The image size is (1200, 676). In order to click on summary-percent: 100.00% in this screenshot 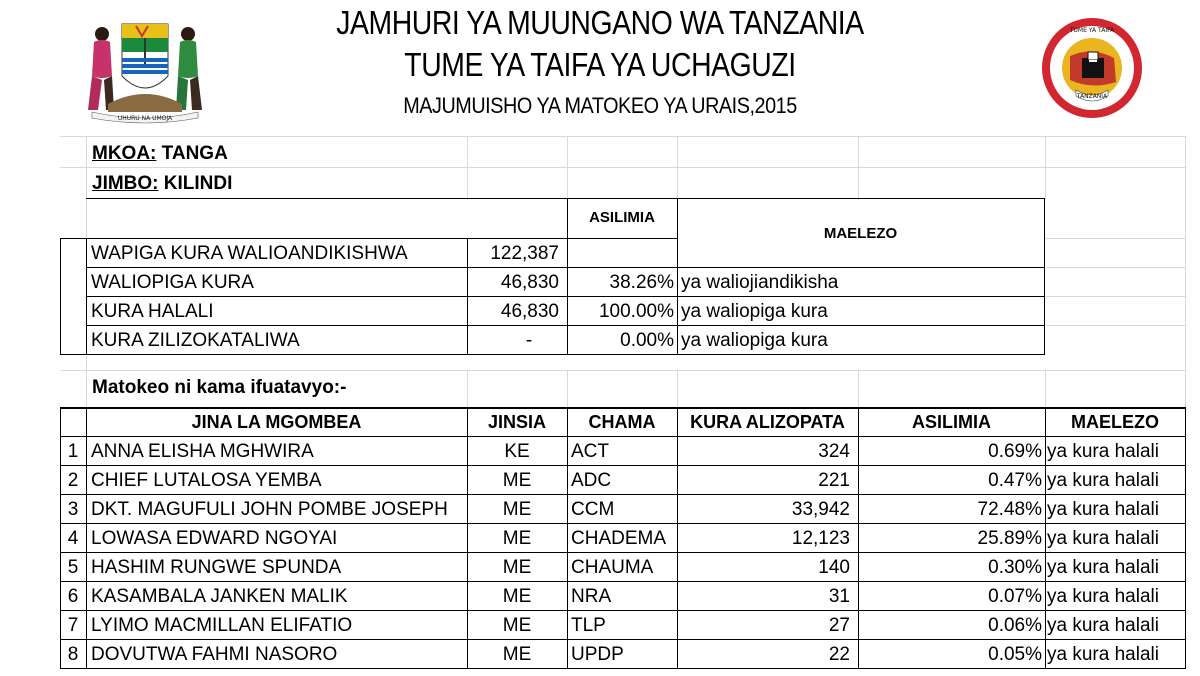, I will do `click(636, 311)`.